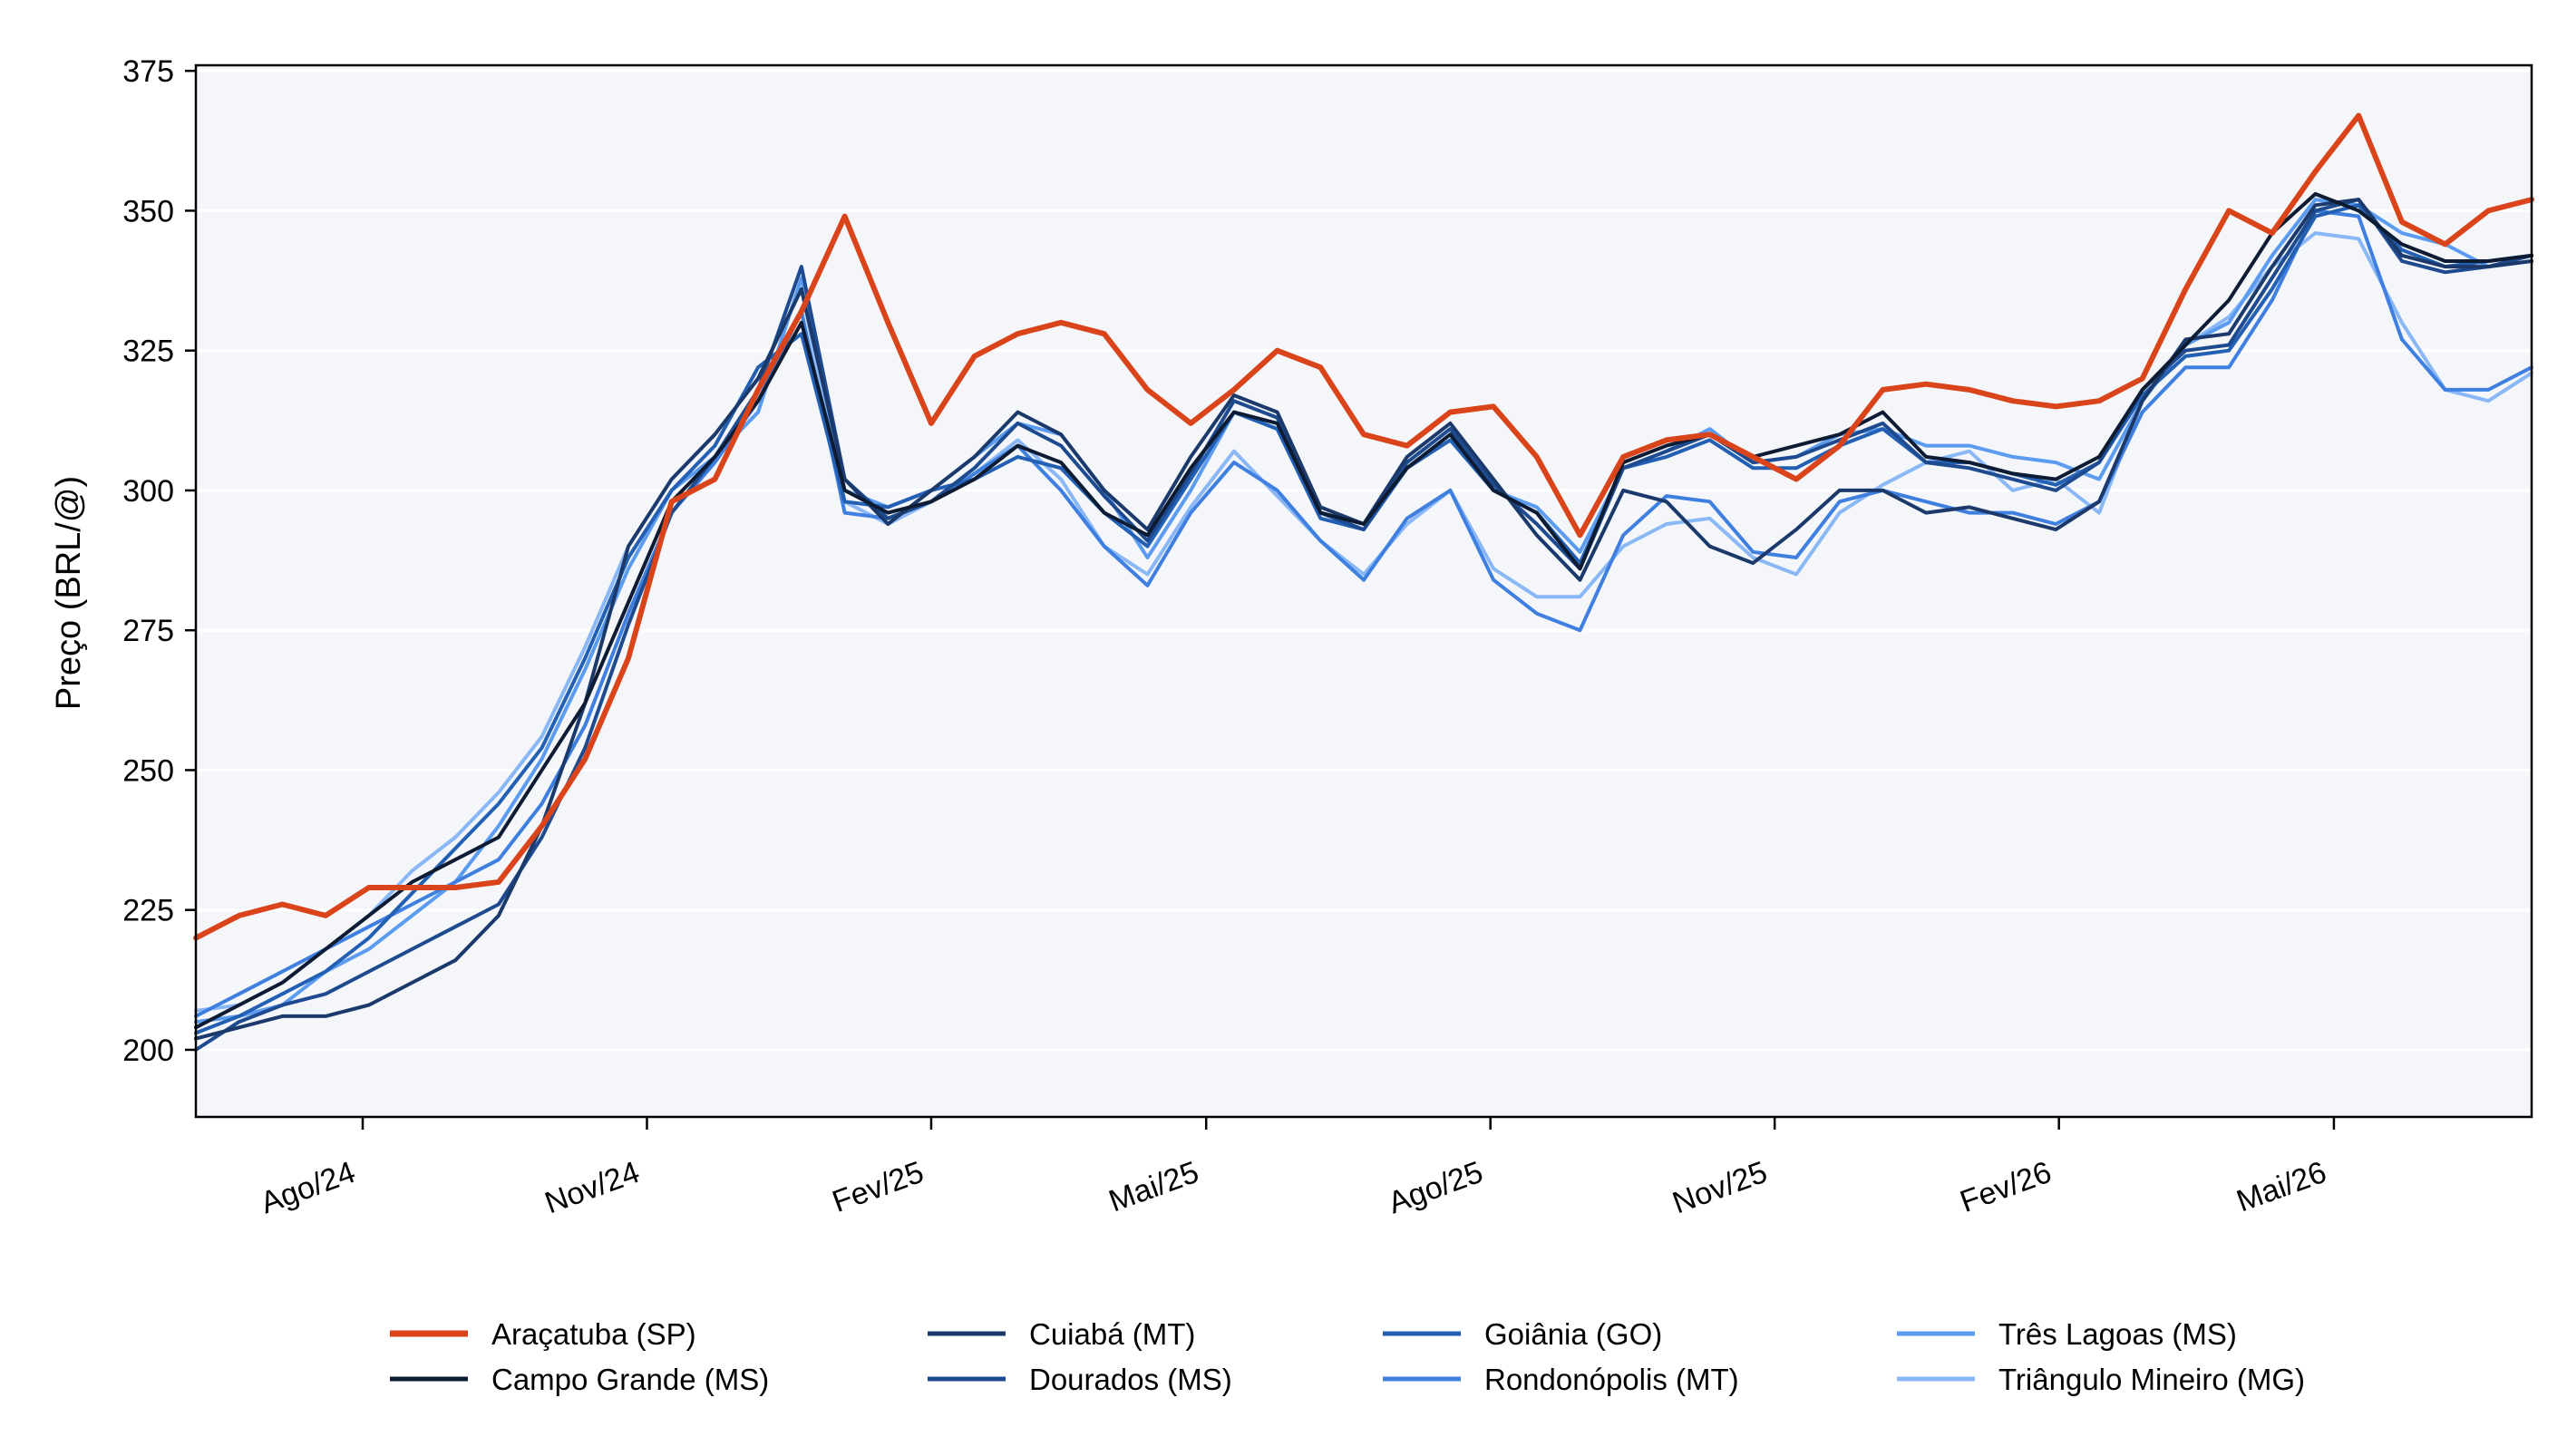 This screenshot has height=1456, width=2567. I want to click on y-tick-label: 325, so click(148, 352).